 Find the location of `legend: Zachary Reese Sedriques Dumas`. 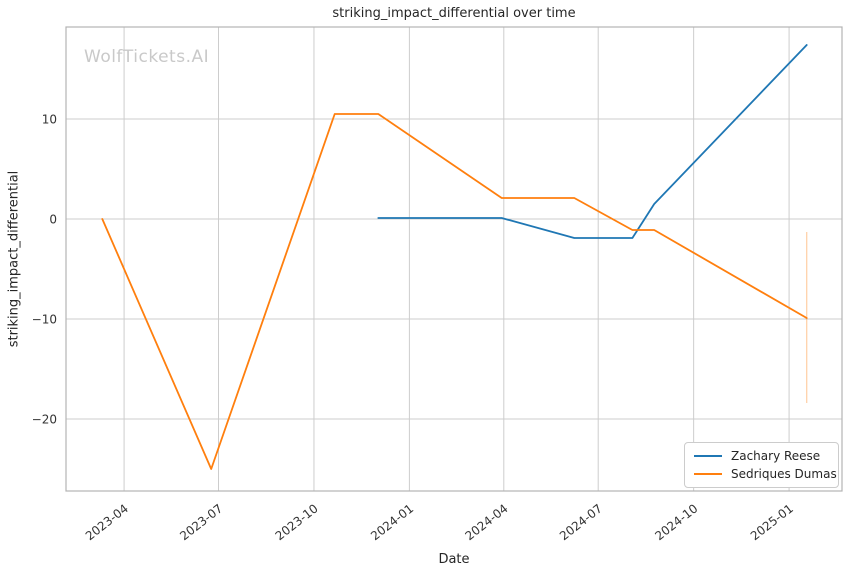

legend: Zachary Reese Sedriques Dumas is located at coordinates (761, 465).